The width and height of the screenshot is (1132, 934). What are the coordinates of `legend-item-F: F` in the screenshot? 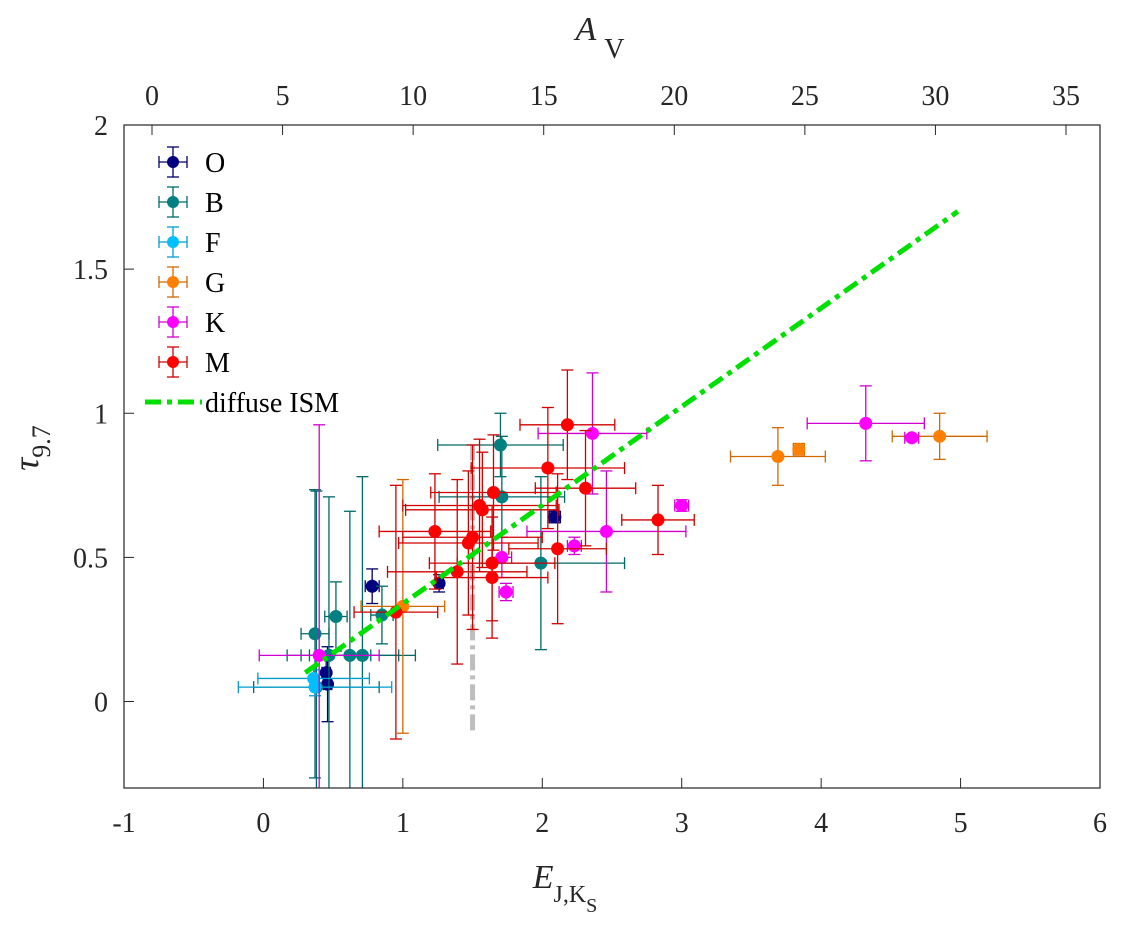 It's located at (189, 242).